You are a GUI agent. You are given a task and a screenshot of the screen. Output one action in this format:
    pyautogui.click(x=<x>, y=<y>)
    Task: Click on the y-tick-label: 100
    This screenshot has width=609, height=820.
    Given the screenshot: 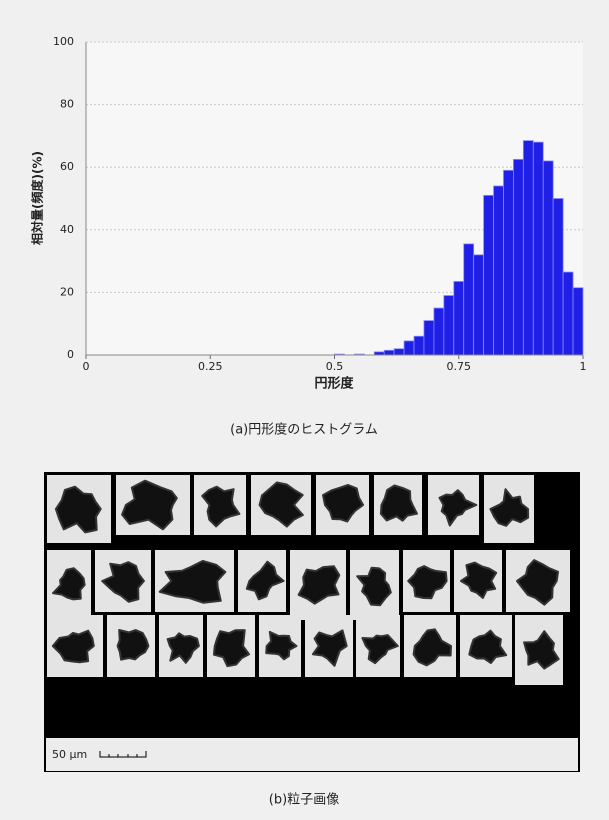 What is the action you would take?
    pyautogui.click(x=63, y=41)
    